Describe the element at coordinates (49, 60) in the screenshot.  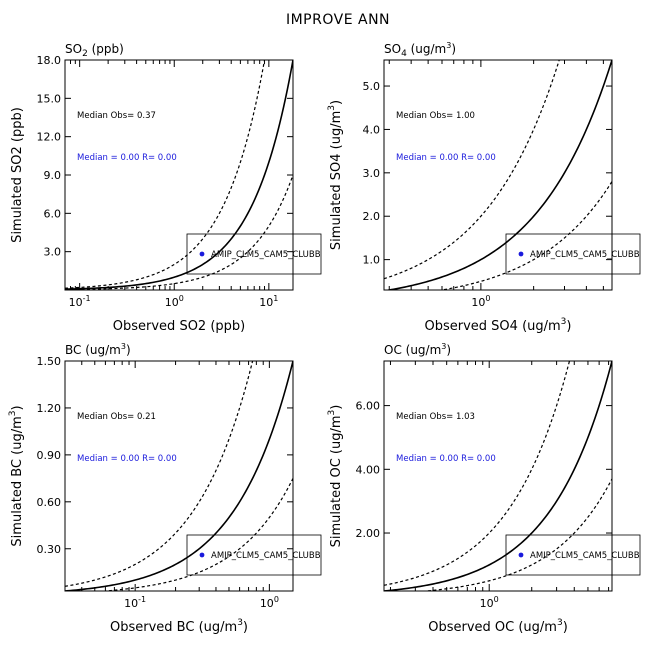
I see `y-tick-label: 18.0` at that location.